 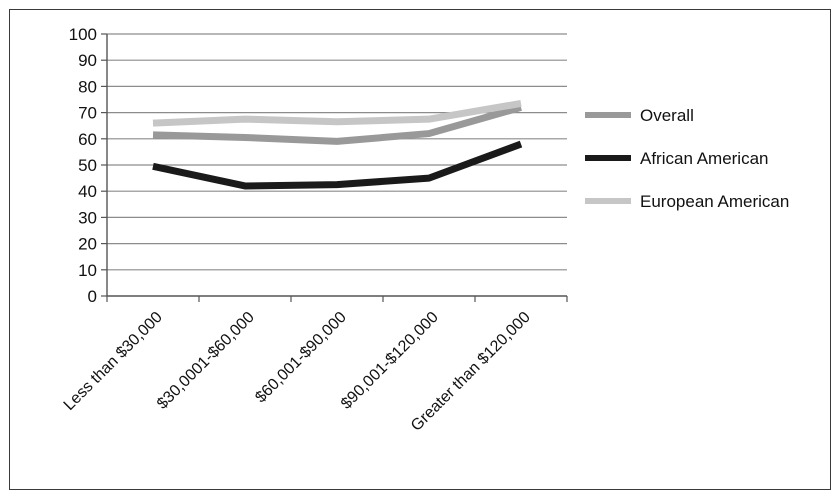 I want to click on y-tick-label: 80, so click(x=87, y=86).